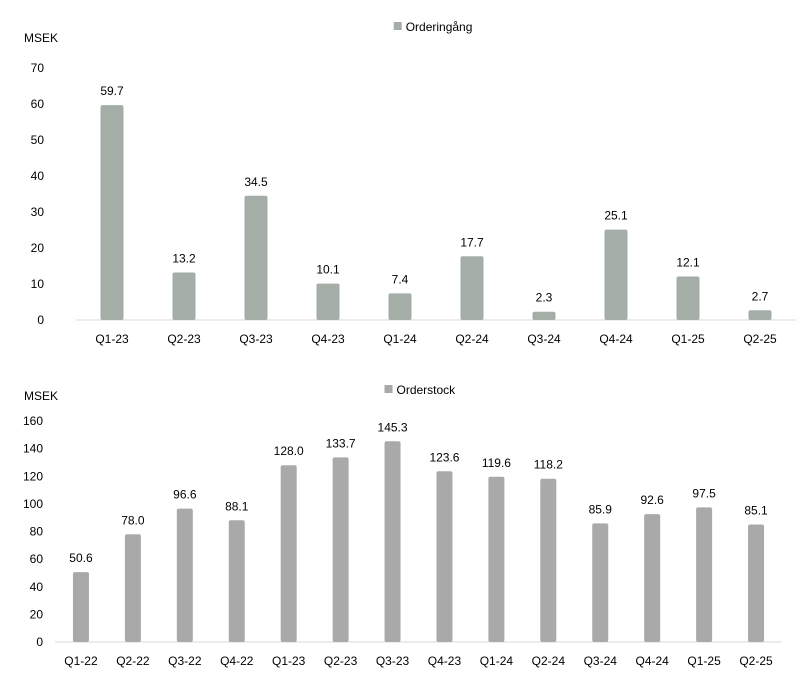 Image resolution: width=796 pixels, height=680 pixels. What do you see at coordinates (601, 509) in the screenshot?
I see `data-label: 85.9` at bounding box center [601, 509].